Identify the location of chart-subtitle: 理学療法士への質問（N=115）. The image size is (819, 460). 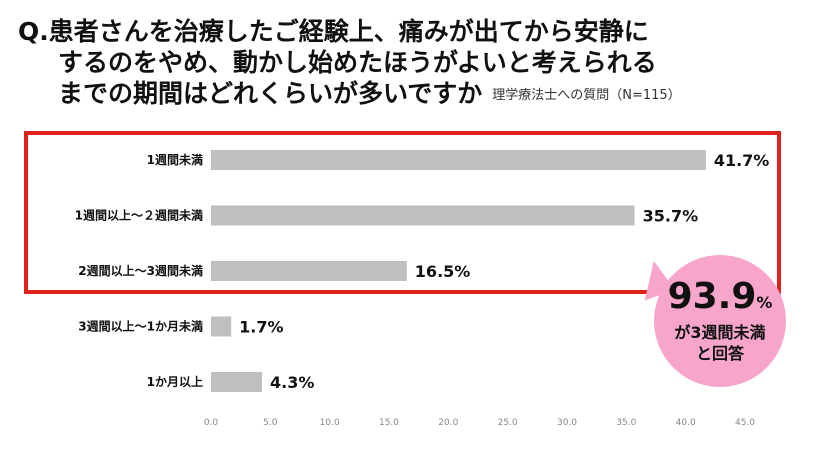
(586, 95).